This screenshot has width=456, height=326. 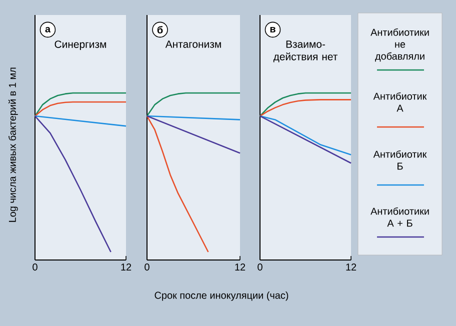 I want to click on text: Антибиотики не добавляли, so click(x=399, y=45).